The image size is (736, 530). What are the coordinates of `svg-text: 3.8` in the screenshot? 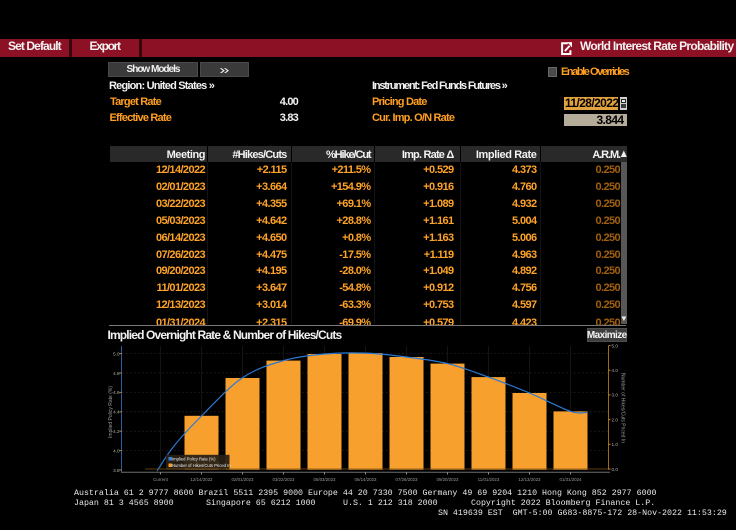 It's located at (116, 470).